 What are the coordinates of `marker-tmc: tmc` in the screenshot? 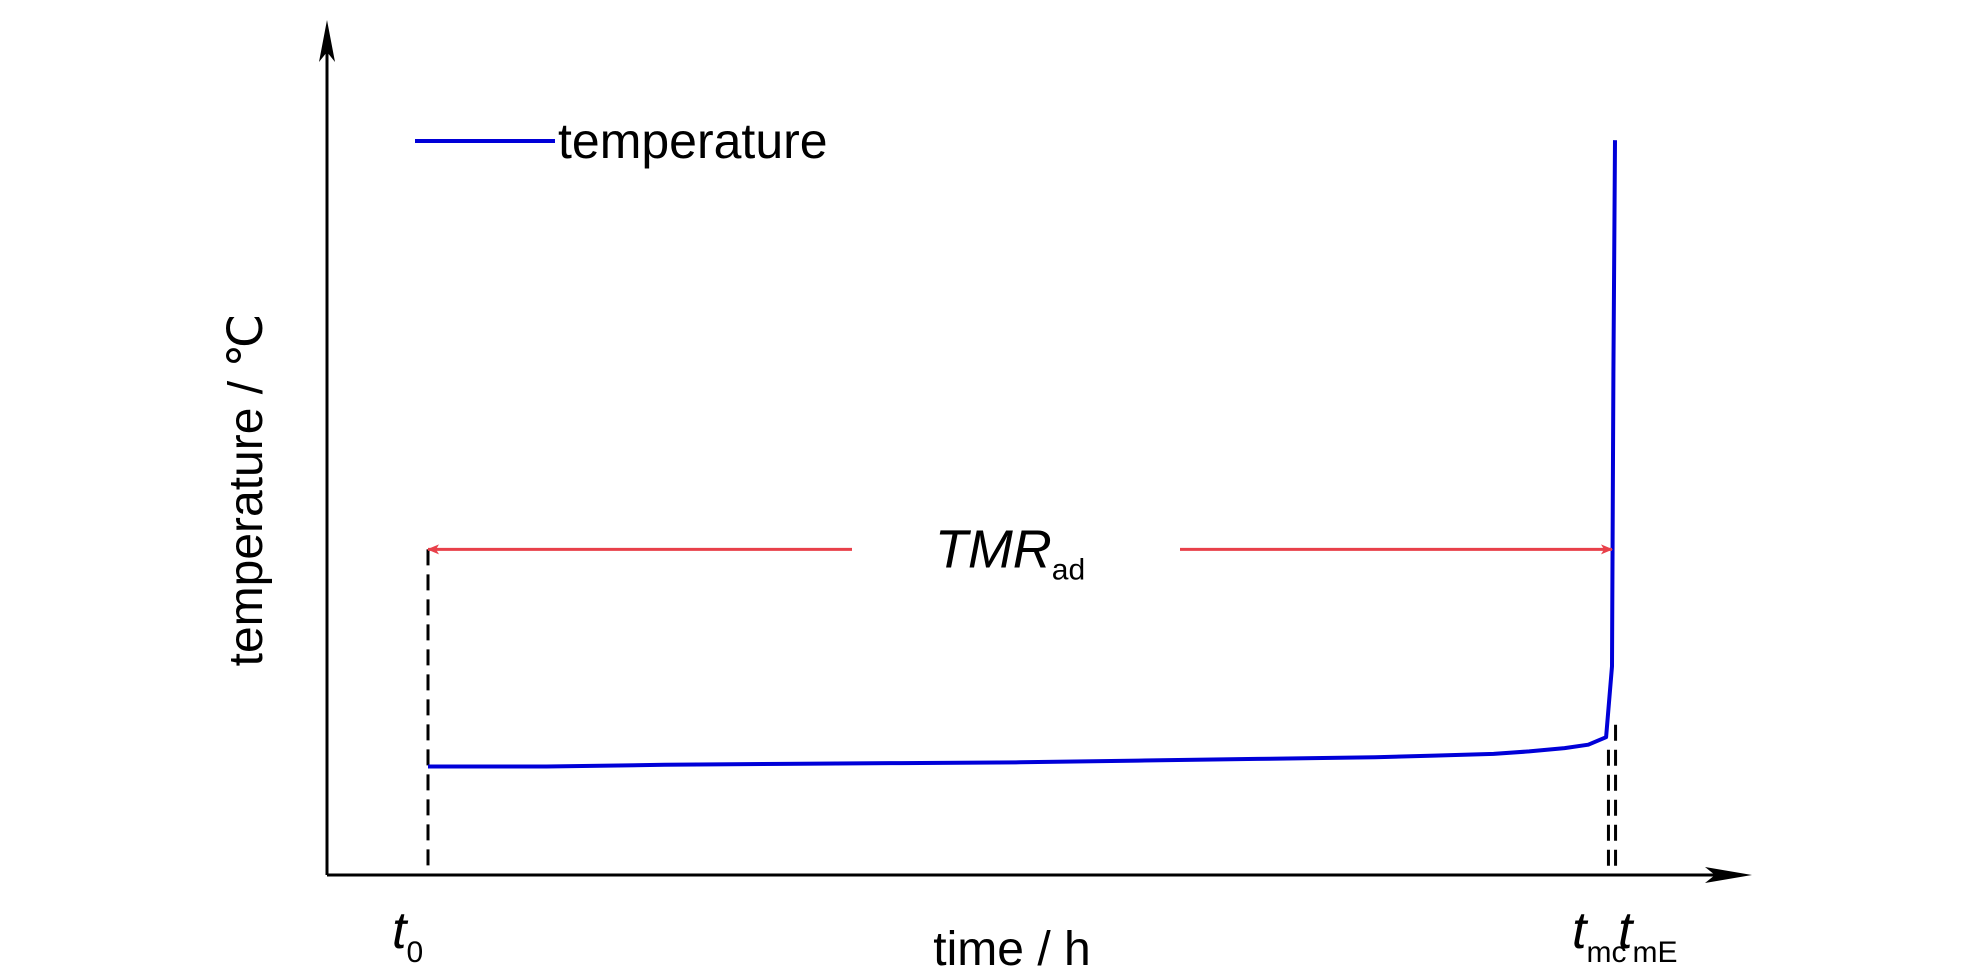 It's located at (1599, 935).